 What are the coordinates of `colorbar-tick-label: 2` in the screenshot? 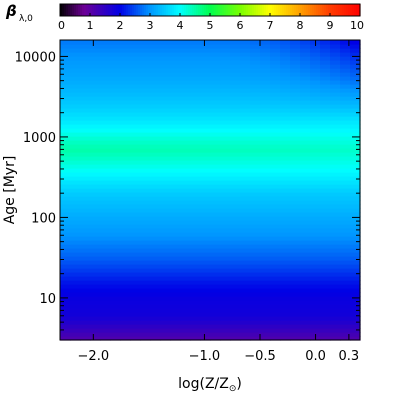 It's located at (120, 25).